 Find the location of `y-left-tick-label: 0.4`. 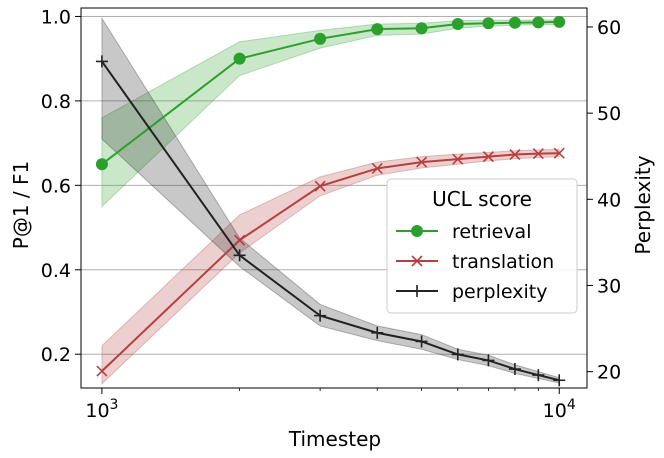

y-left-tick-label: 0.4 is located at coordinates (56, 271).